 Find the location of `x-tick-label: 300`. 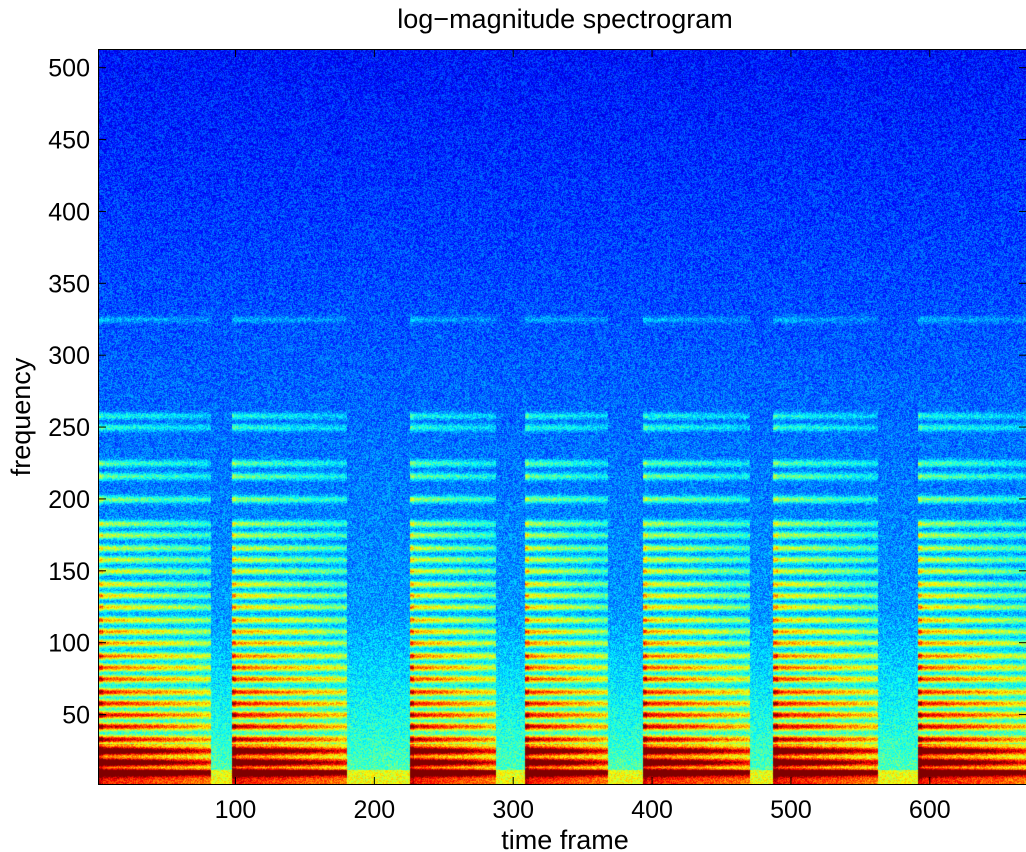

x-tick-label: 300 is located at coordinates (513, 810).